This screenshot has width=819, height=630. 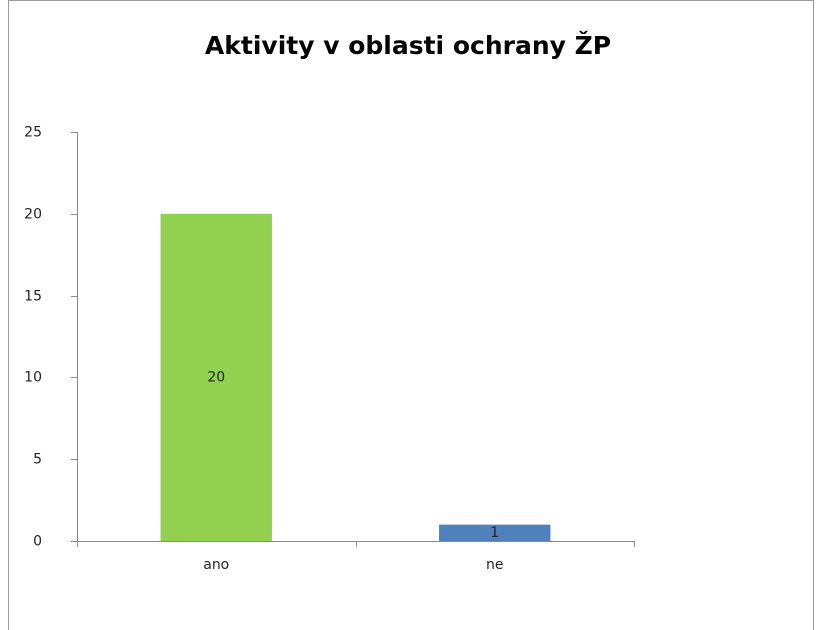 I want to click on y-tick-label: 5, so click(x=37, y=460).